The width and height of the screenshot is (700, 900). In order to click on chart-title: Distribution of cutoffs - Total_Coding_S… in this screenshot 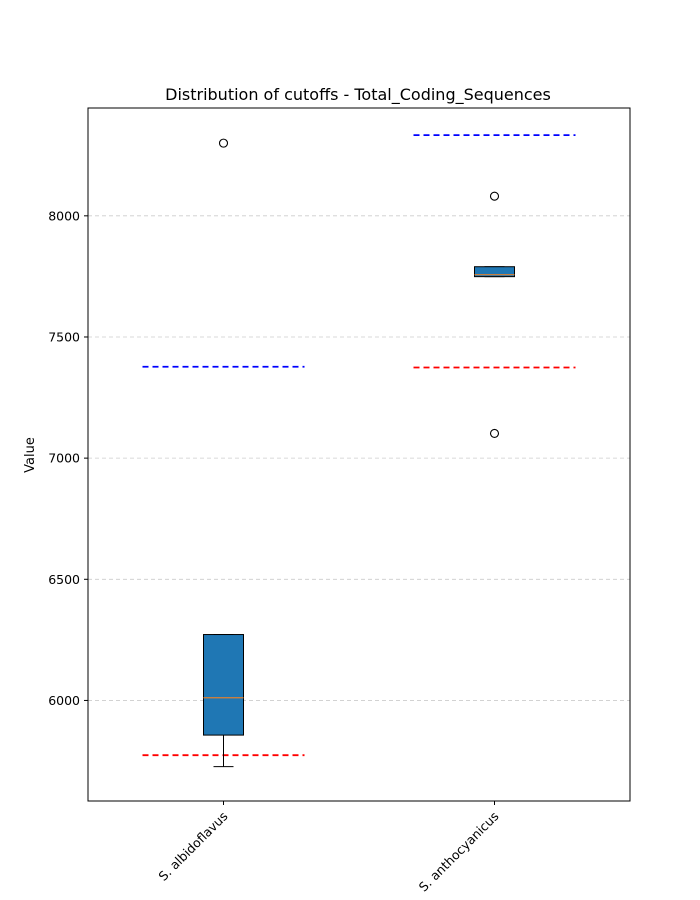, I will do `click(358, 95)`.